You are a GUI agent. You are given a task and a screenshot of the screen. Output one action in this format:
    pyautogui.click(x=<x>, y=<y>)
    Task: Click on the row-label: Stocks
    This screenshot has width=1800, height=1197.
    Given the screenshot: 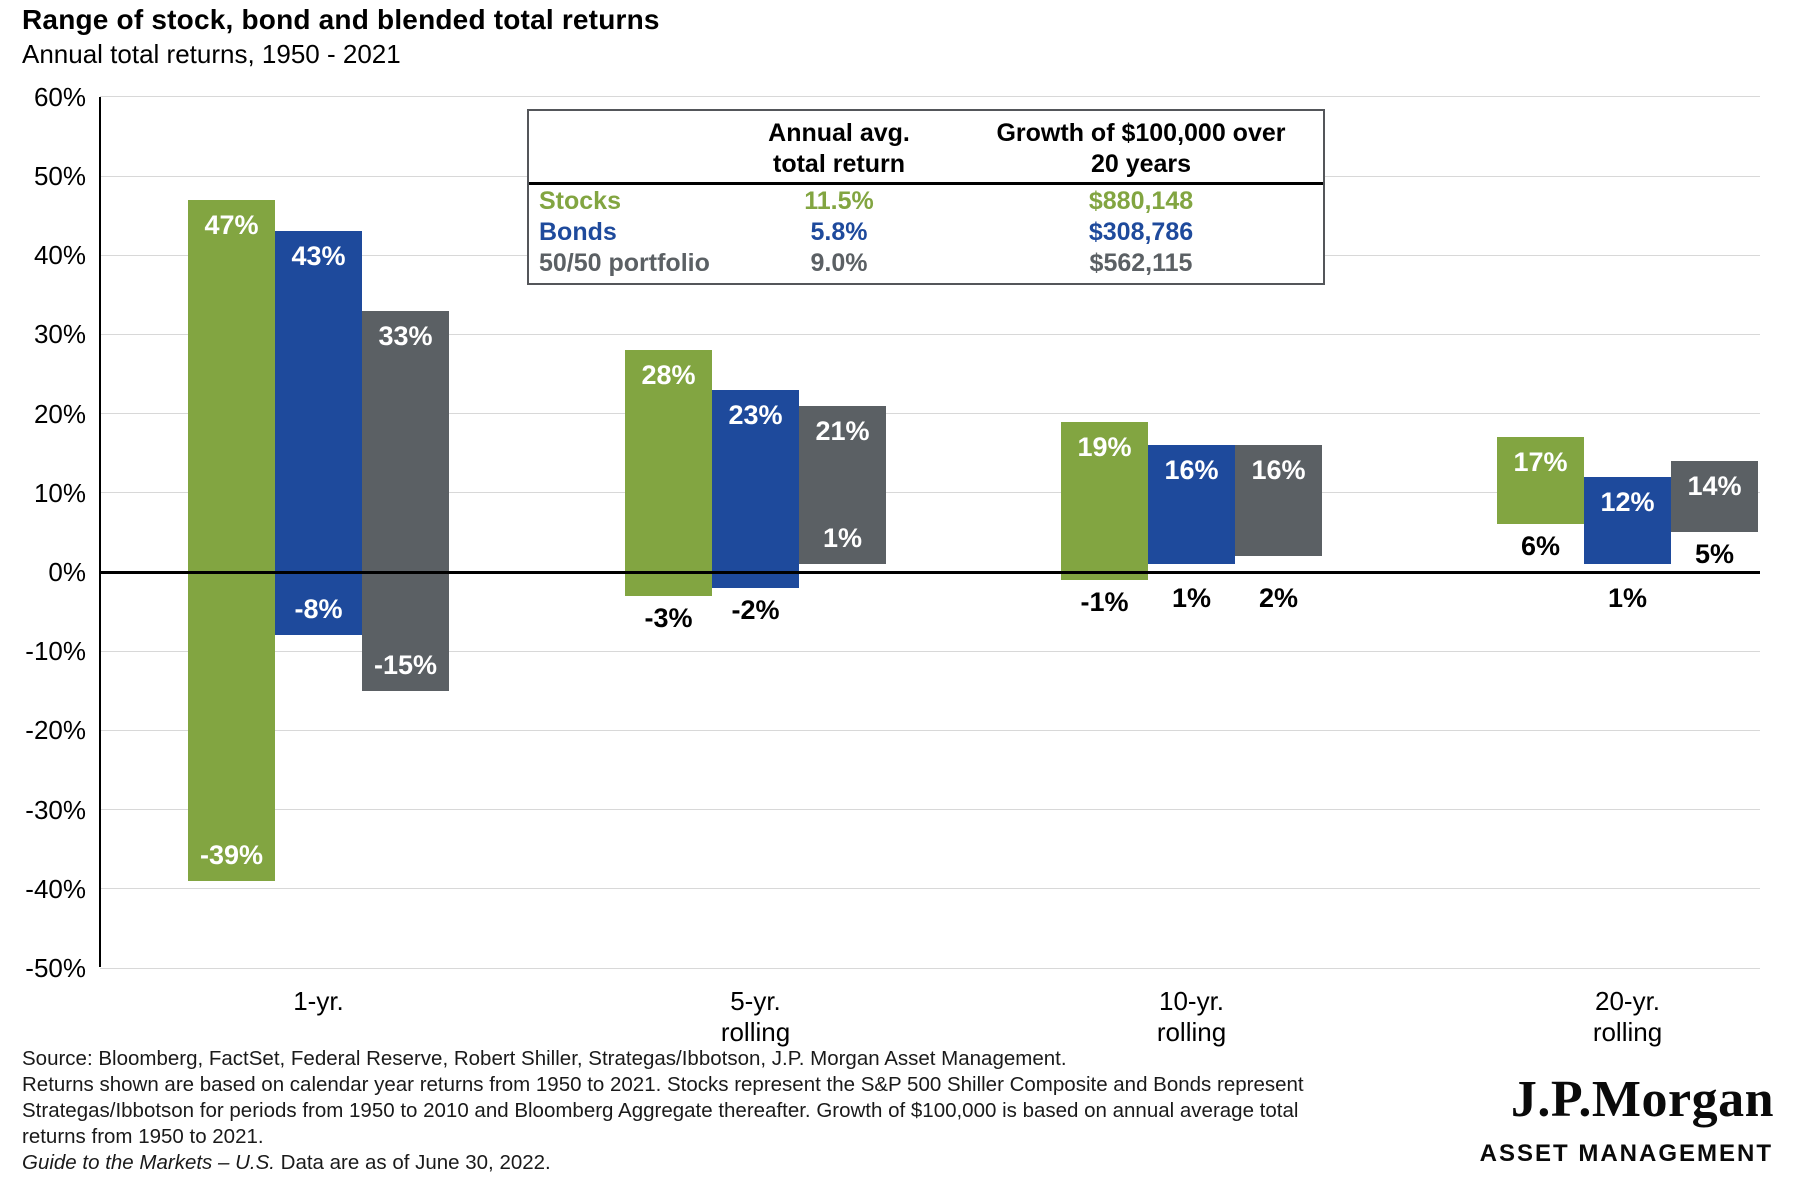 What is the action you would take?
    pyautogui.click(x=580, y=201)
    